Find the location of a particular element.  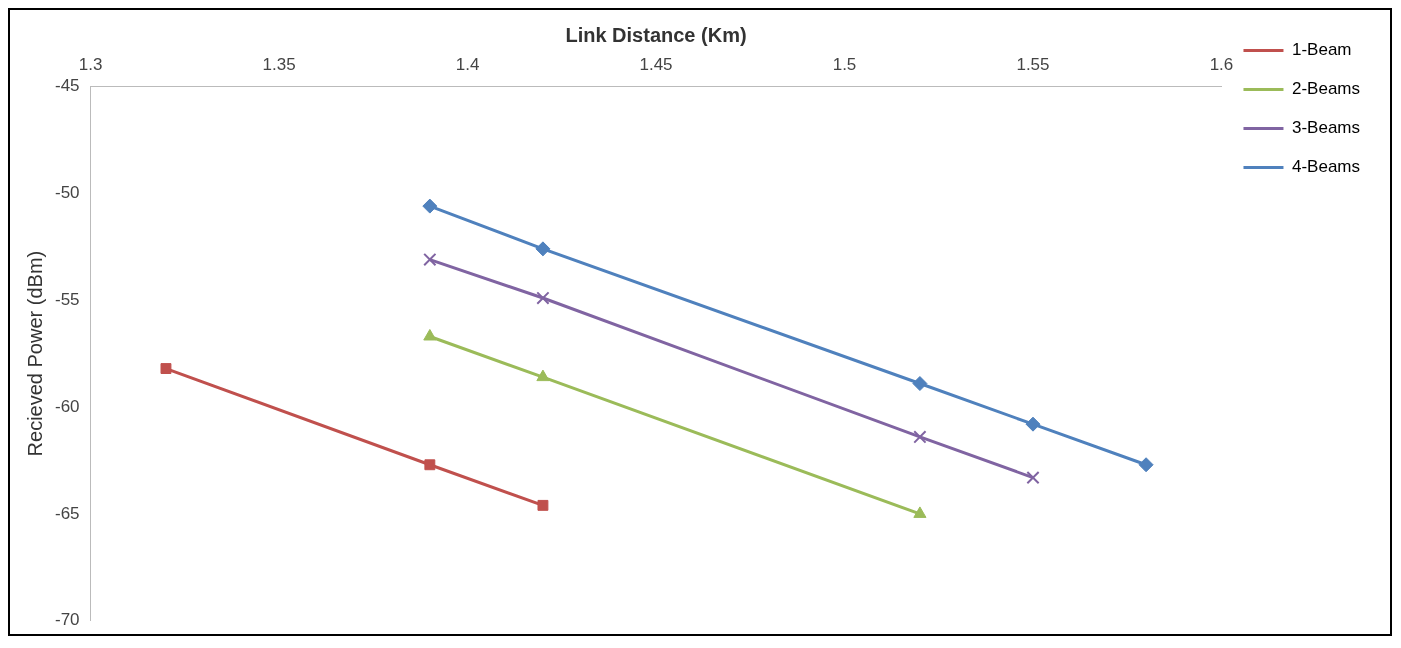

x-tick-label: 1.3 is located at coordinates (90, 64).